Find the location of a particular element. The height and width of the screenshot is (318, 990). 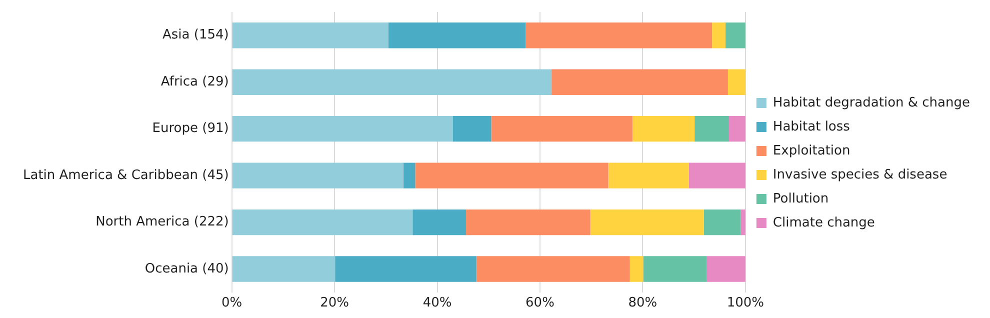

x-tick-label: 60% is located at coordinates (540, 303).